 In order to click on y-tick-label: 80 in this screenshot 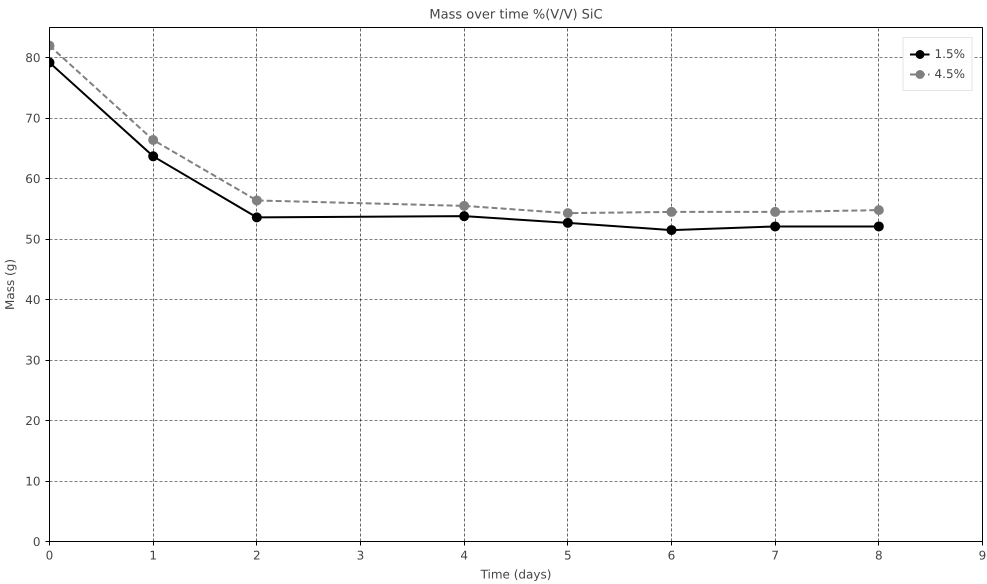, I will do `click(33, 58)`.